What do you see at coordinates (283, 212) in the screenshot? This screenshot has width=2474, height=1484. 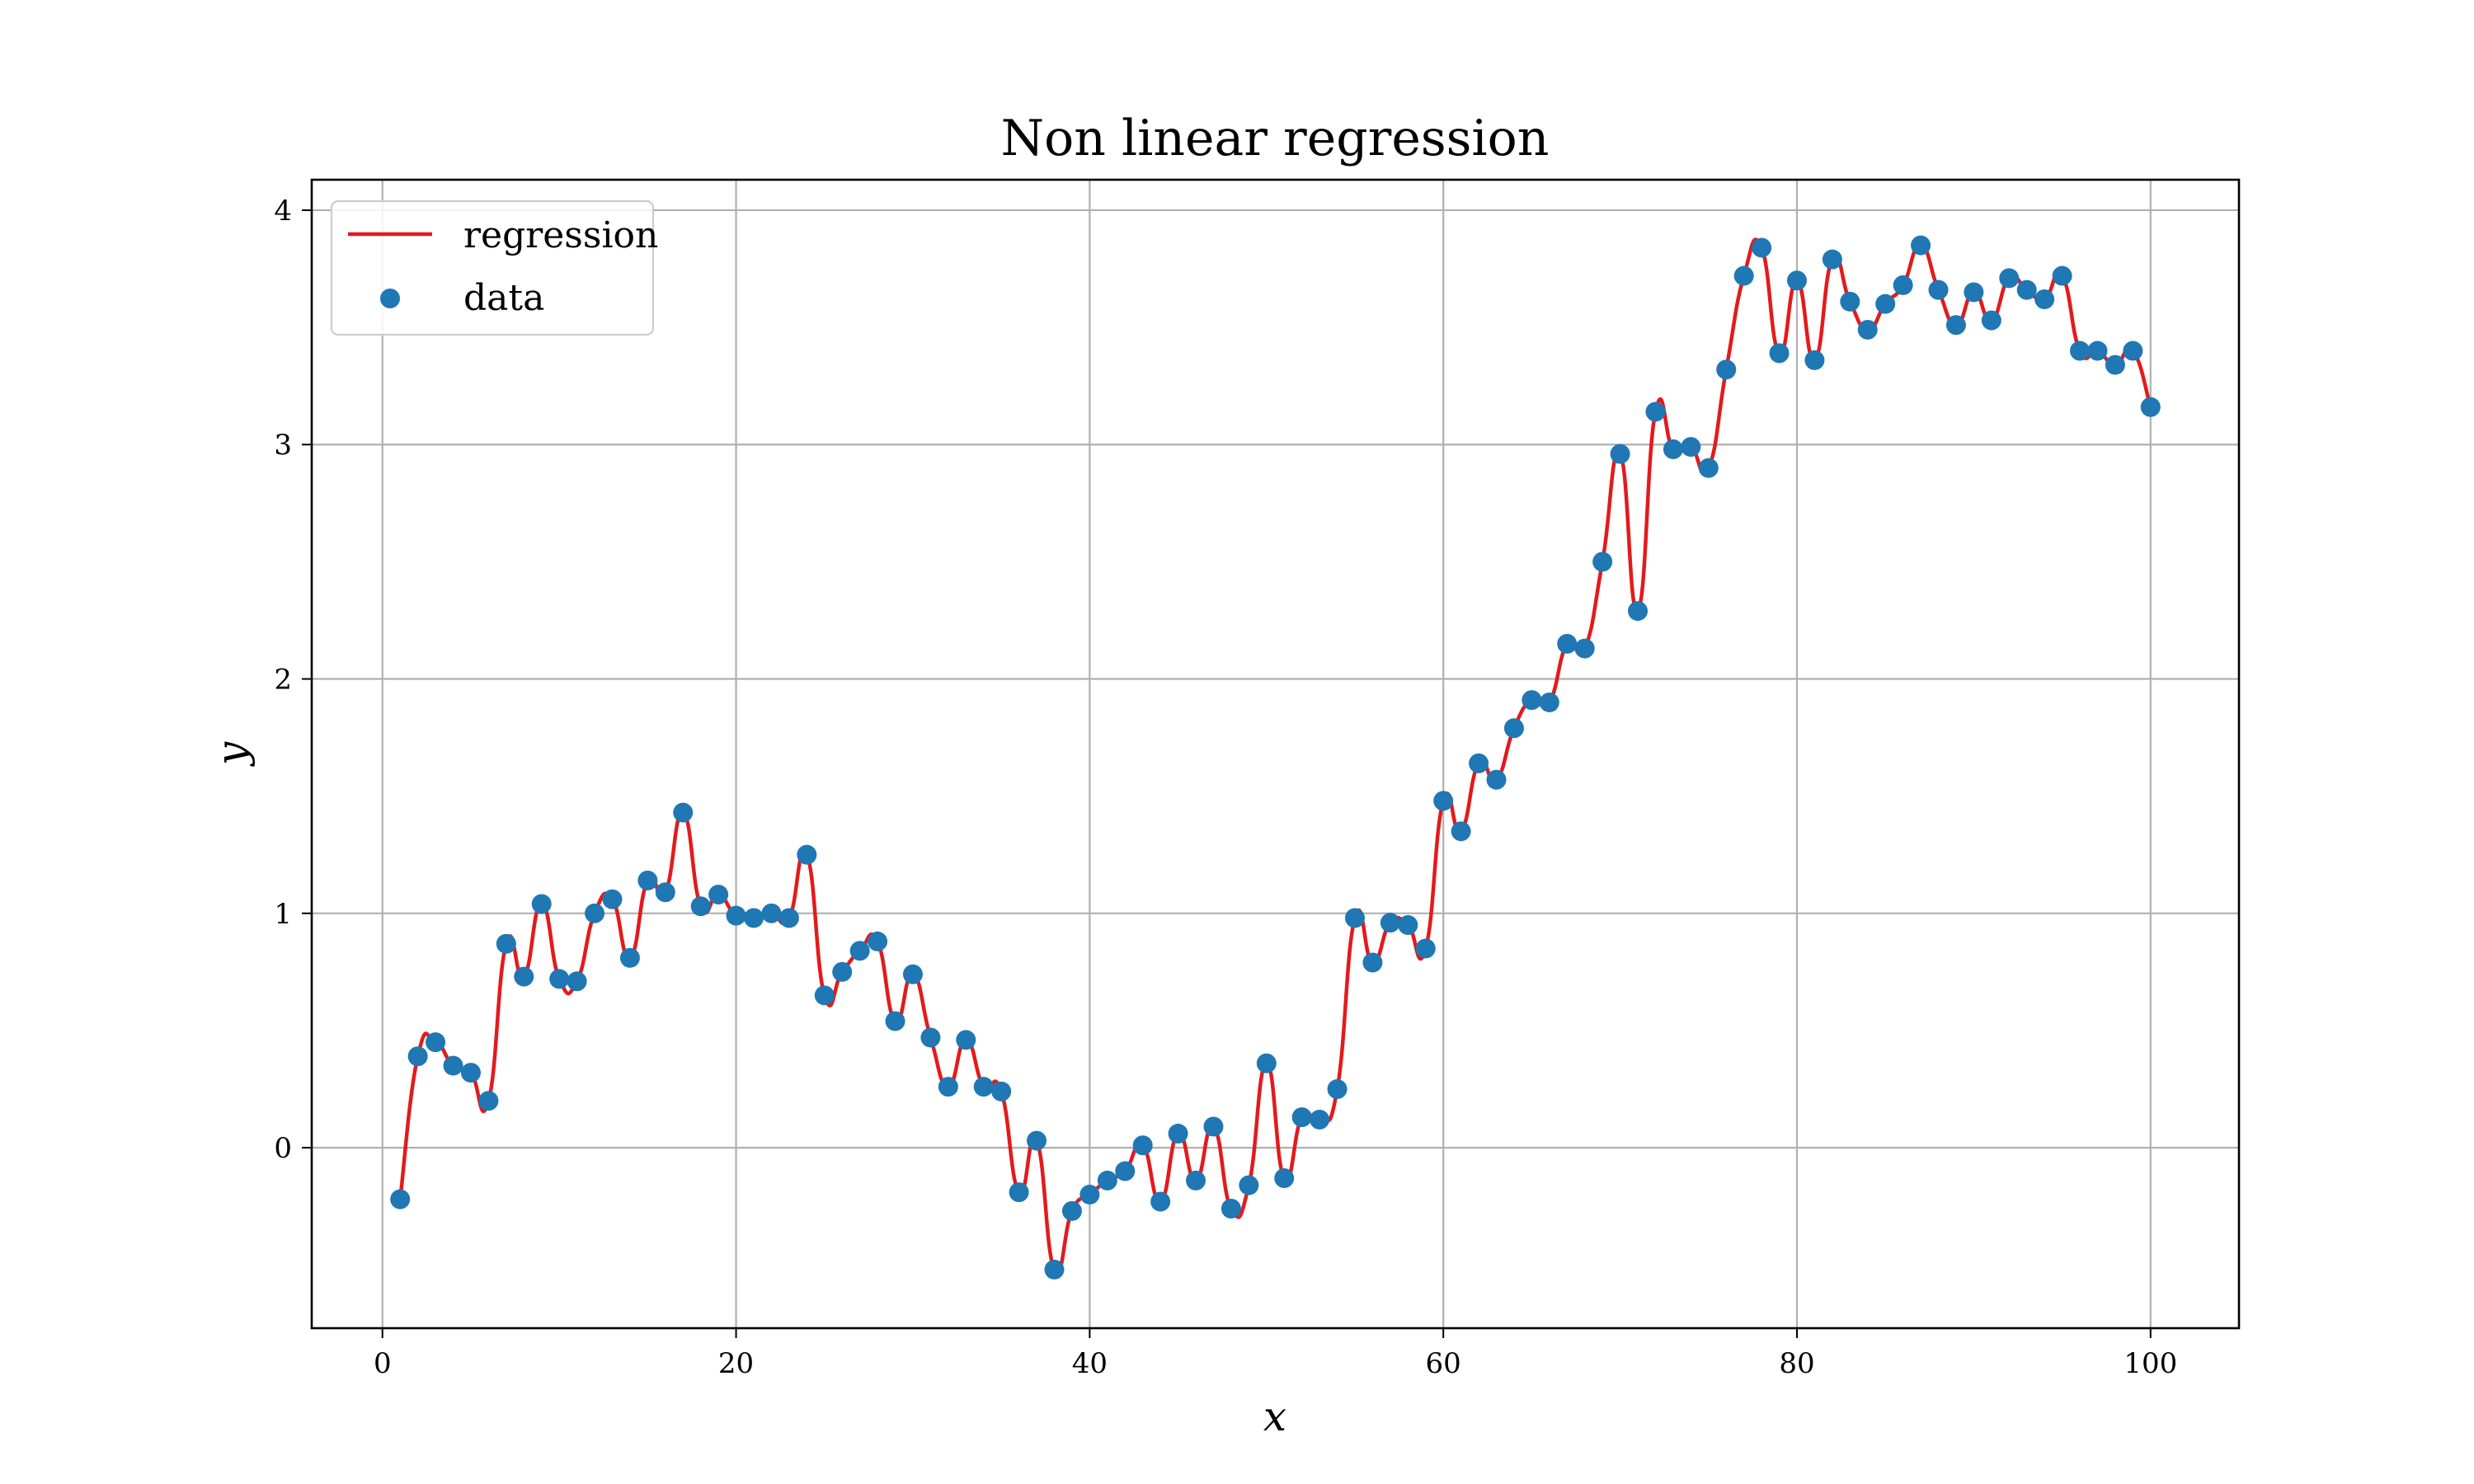 I see `y-tick-label: 4` at bounding box center [283, 212].